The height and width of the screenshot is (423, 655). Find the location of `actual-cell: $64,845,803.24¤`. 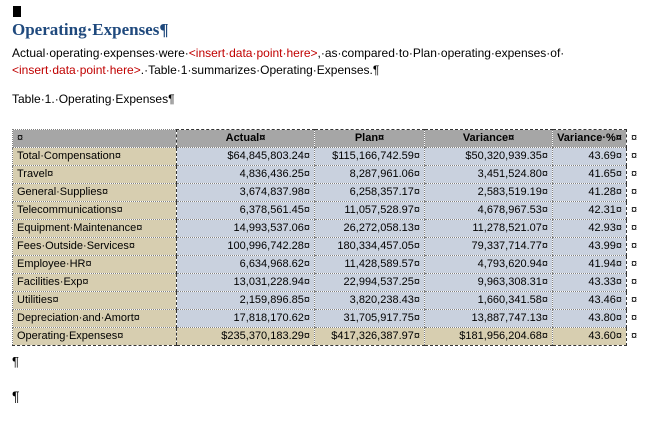

actual-cell: $64,845,803.24¤ is located at coordinates (245, 156).